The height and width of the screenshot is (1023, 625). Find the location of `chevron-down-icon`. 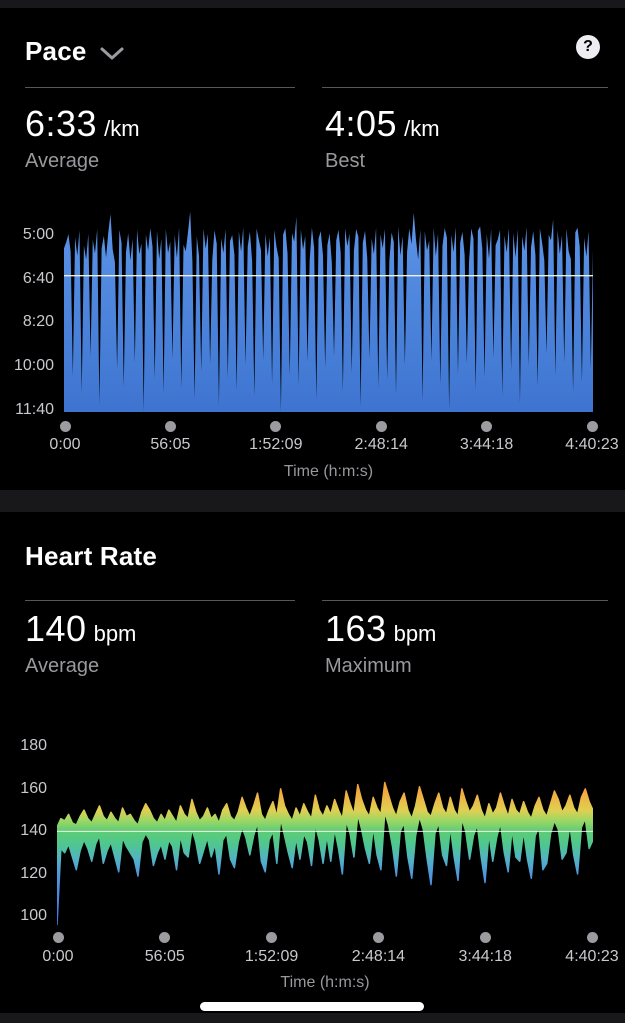

chevron-down-icon is located at coordinates (112, 53).